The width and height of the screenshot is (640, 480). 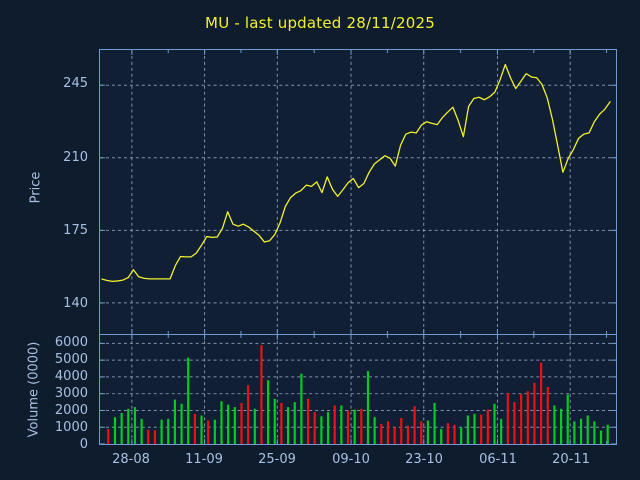 I want to click on price-ytick-label: 210, so click(x=75, y=157).